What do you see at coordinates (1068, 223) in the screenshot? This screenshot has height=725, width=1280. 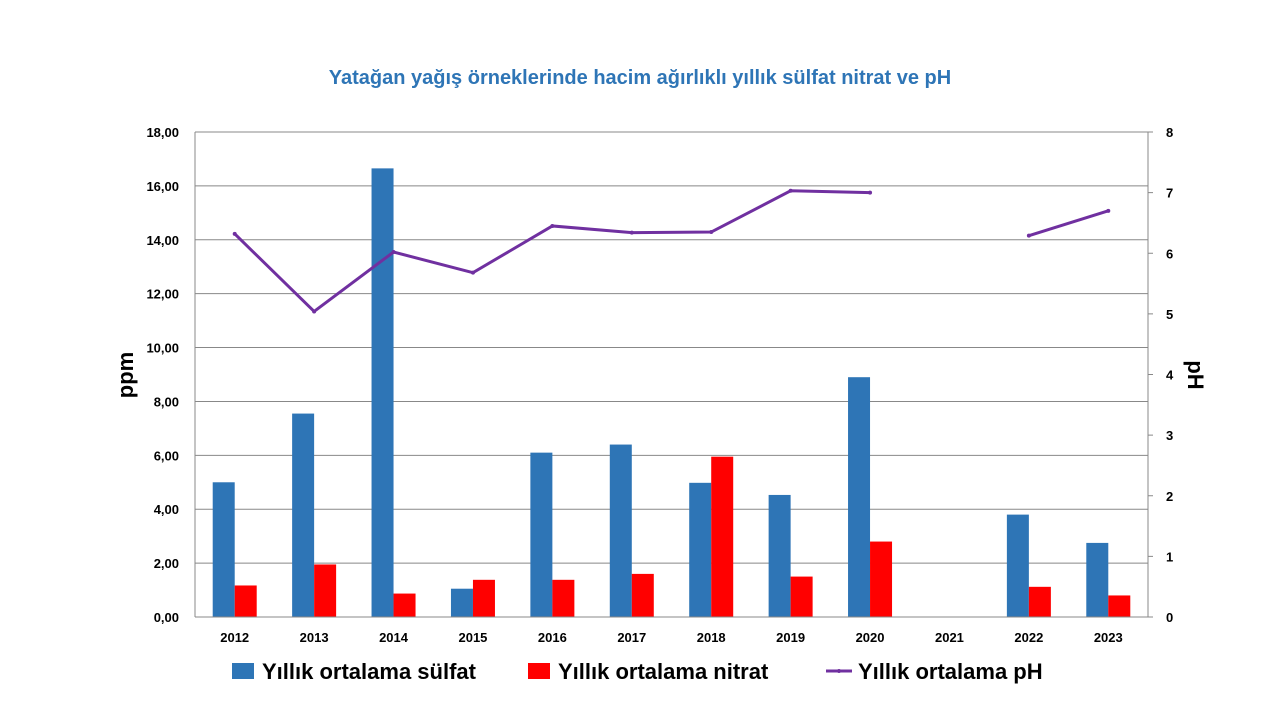 I see `ph-line-segment` at bounding box center [1068, 223].